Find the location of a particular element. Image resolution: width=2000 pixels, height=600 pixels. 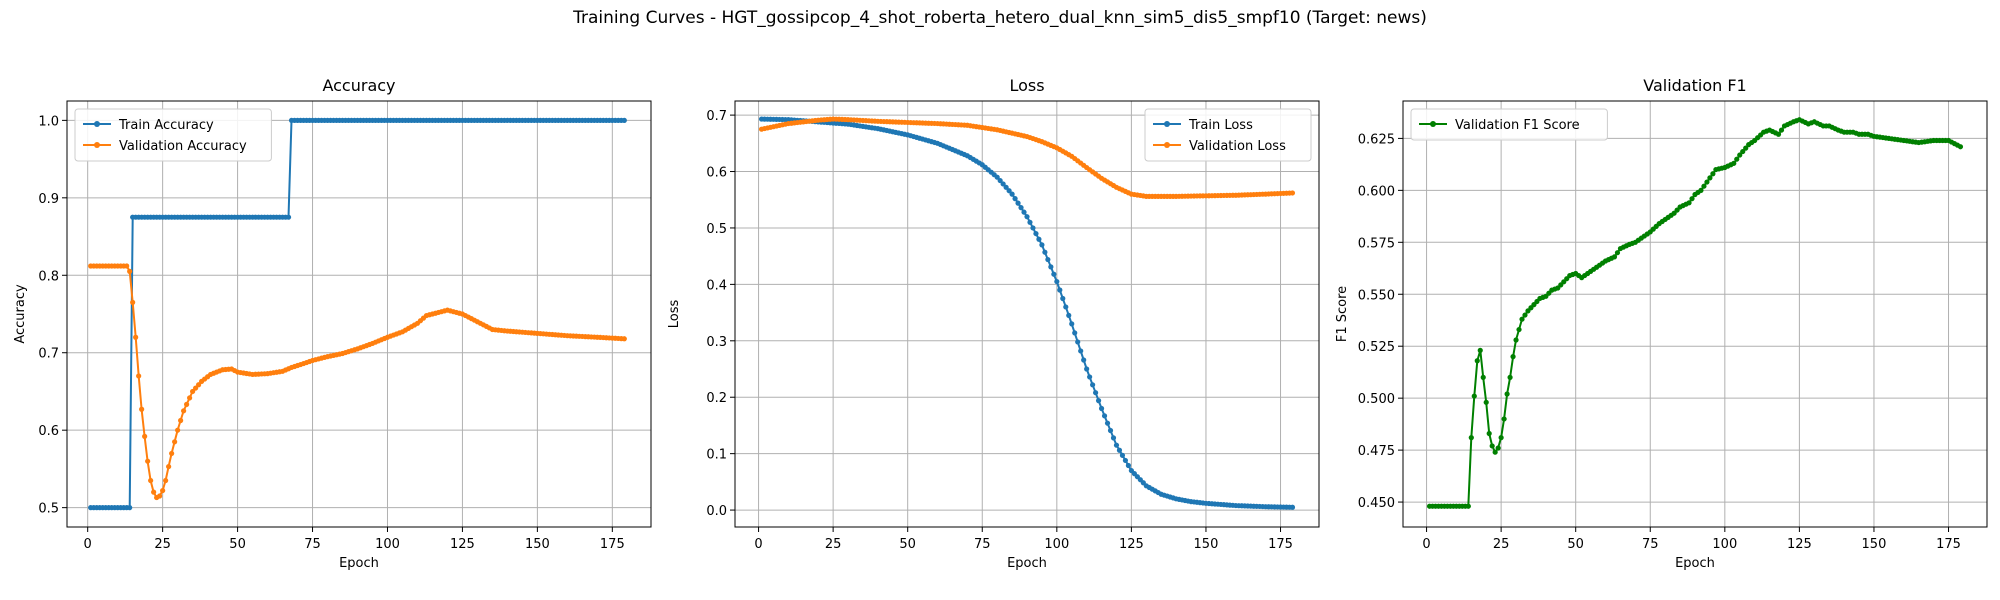

y-axis-label: F1 Score is located at coordinates (1342, 314).